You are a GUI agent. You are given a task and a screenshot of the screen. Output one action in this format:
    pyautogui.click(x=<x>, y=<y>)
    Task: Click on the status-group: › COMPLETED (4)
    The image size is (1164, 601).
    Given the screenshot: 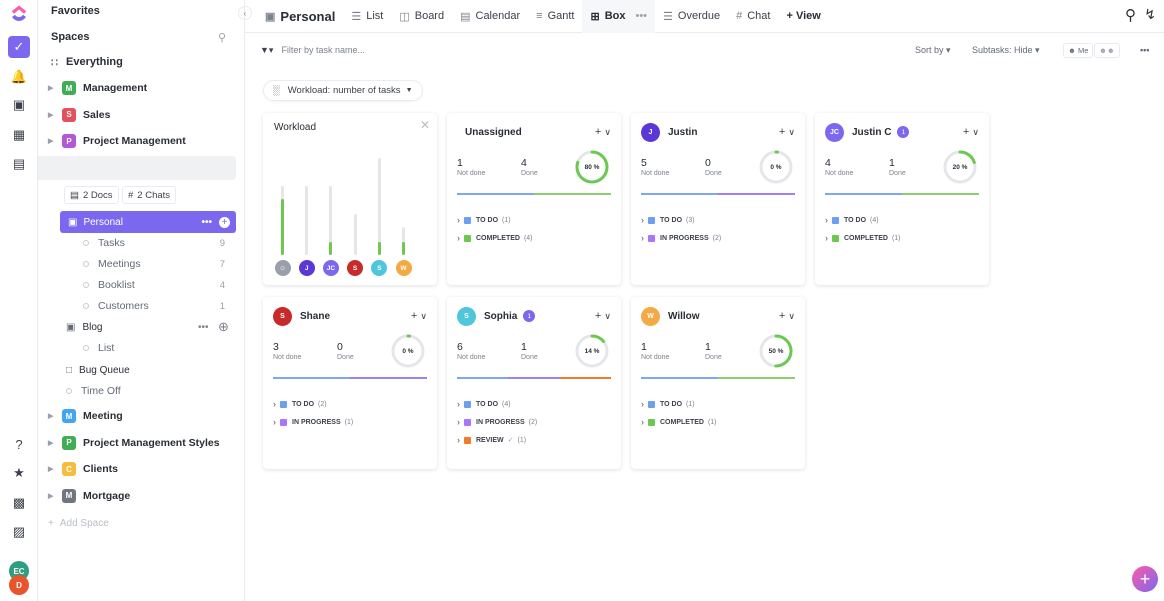 What is the action you would take?
    pyautogui.click(x=495, y=238)
    